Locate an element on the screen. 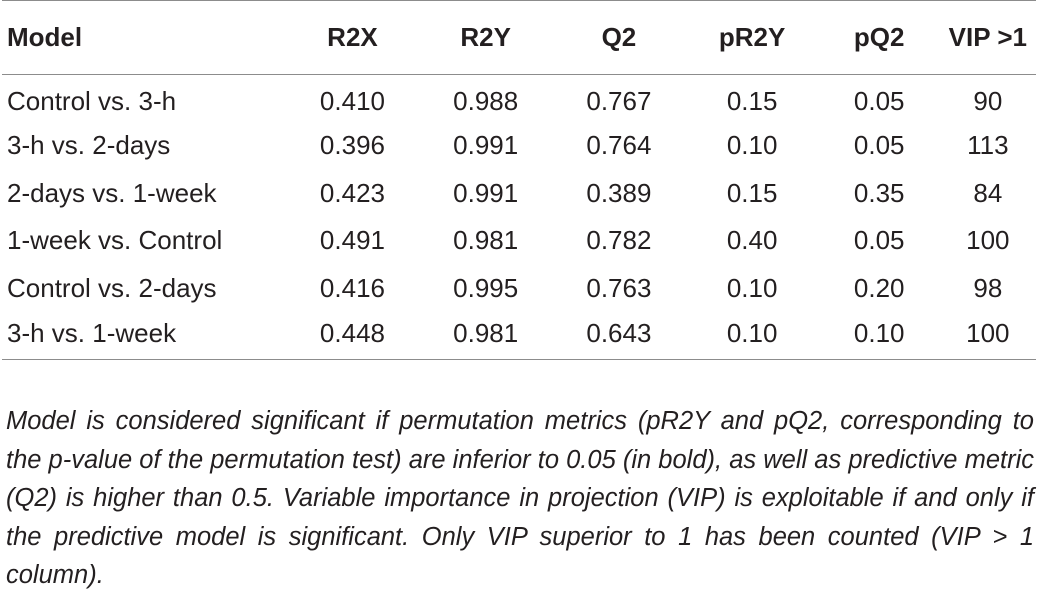 The image size is (1041, 595). cell-r2x: 0.423 is located at coordinates (352, 192).